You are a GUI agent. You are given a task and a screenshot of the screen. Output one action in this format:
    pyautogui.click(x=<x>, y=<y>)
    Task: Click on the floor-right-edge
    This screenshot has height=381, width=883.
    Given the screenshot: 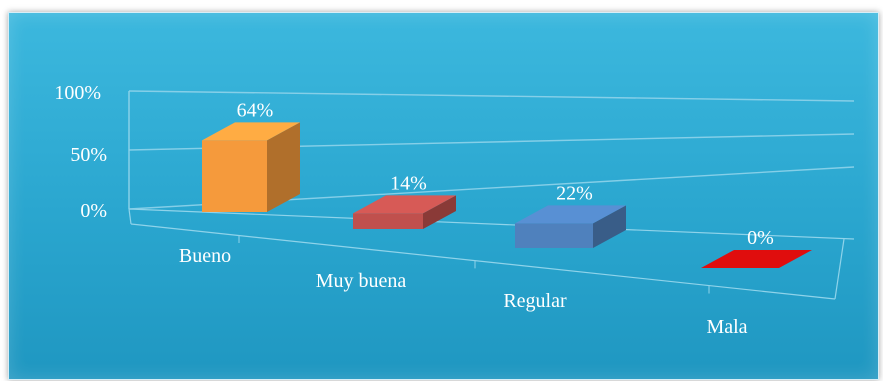 What is the action you would take?
    pyautogui.click(x=839, y=269)
    